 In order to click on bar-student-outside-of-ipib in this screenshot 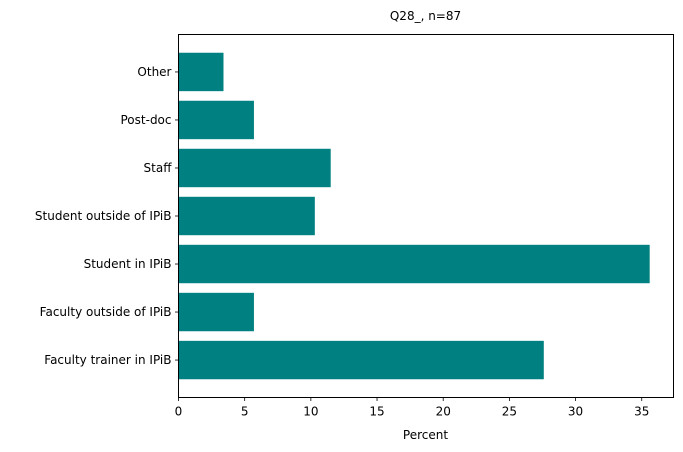, I will do `click(246, 216)`.